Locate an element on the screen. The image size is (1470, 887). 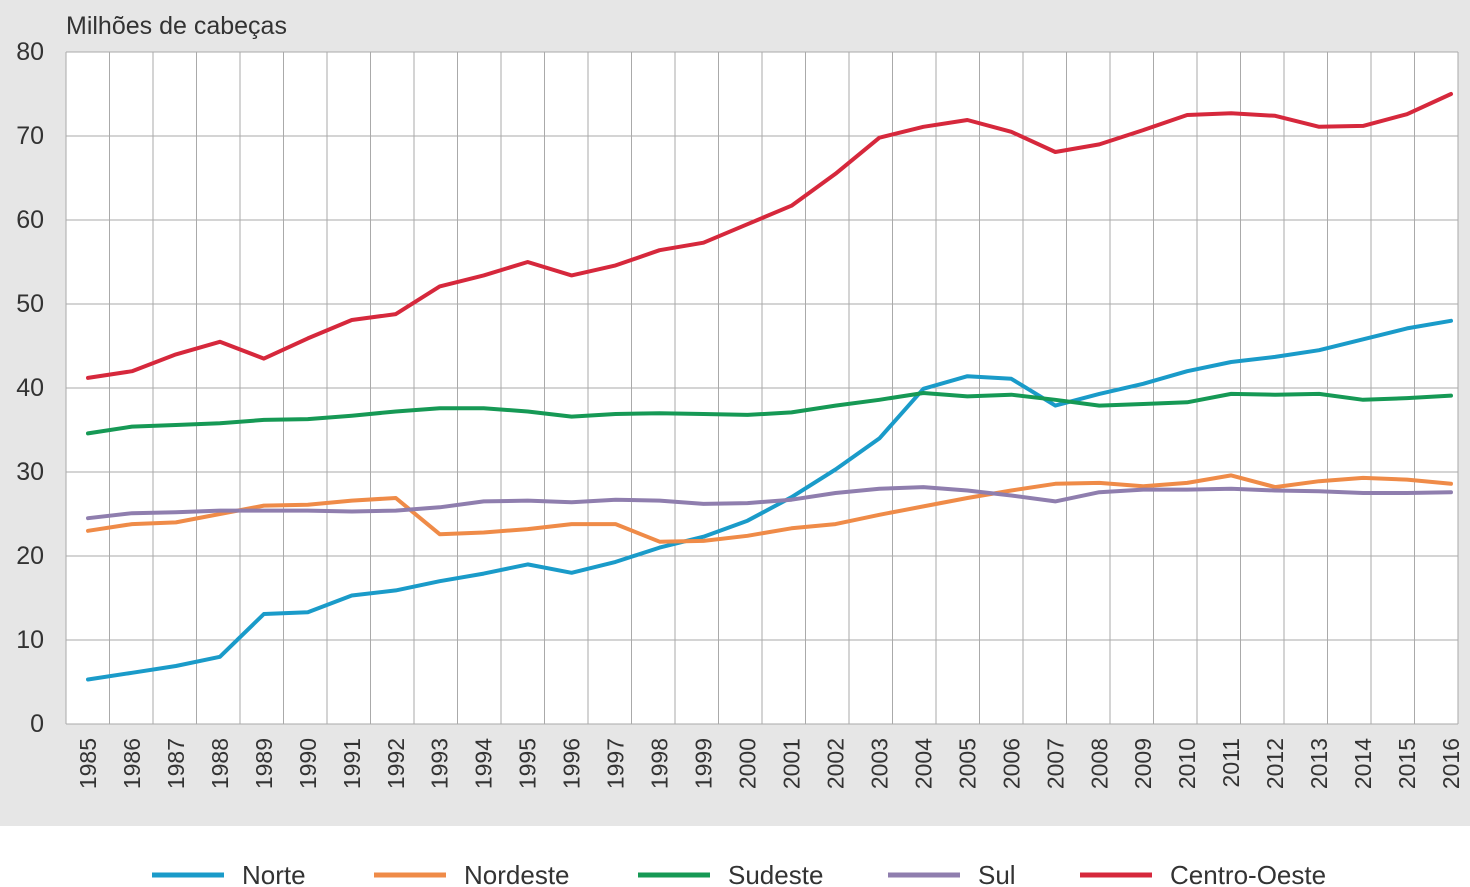
x-tick-label: 2012 is located at coordinates (1275, 763).